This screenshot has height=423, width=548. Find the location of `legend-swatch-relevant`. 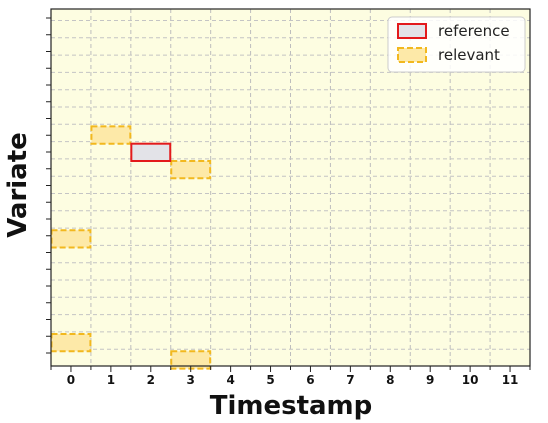

legend-swatch-relevant is located at coordinates (412, 55).